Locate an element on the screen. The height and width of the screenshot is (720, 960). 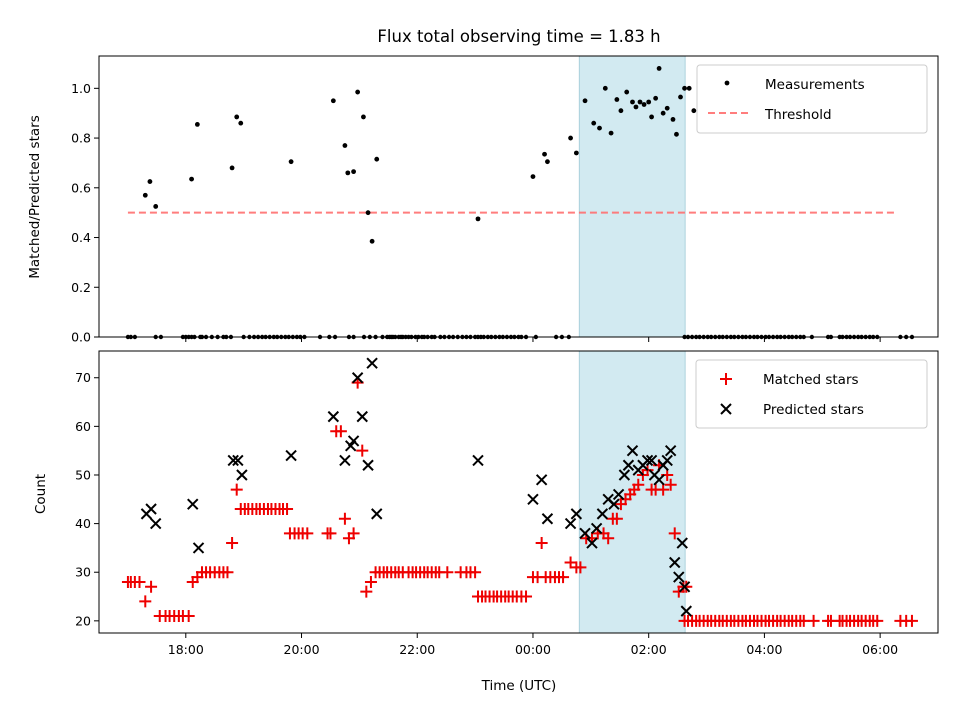
bottom-y-axis-label: Count is located at coordinates (41, 494).